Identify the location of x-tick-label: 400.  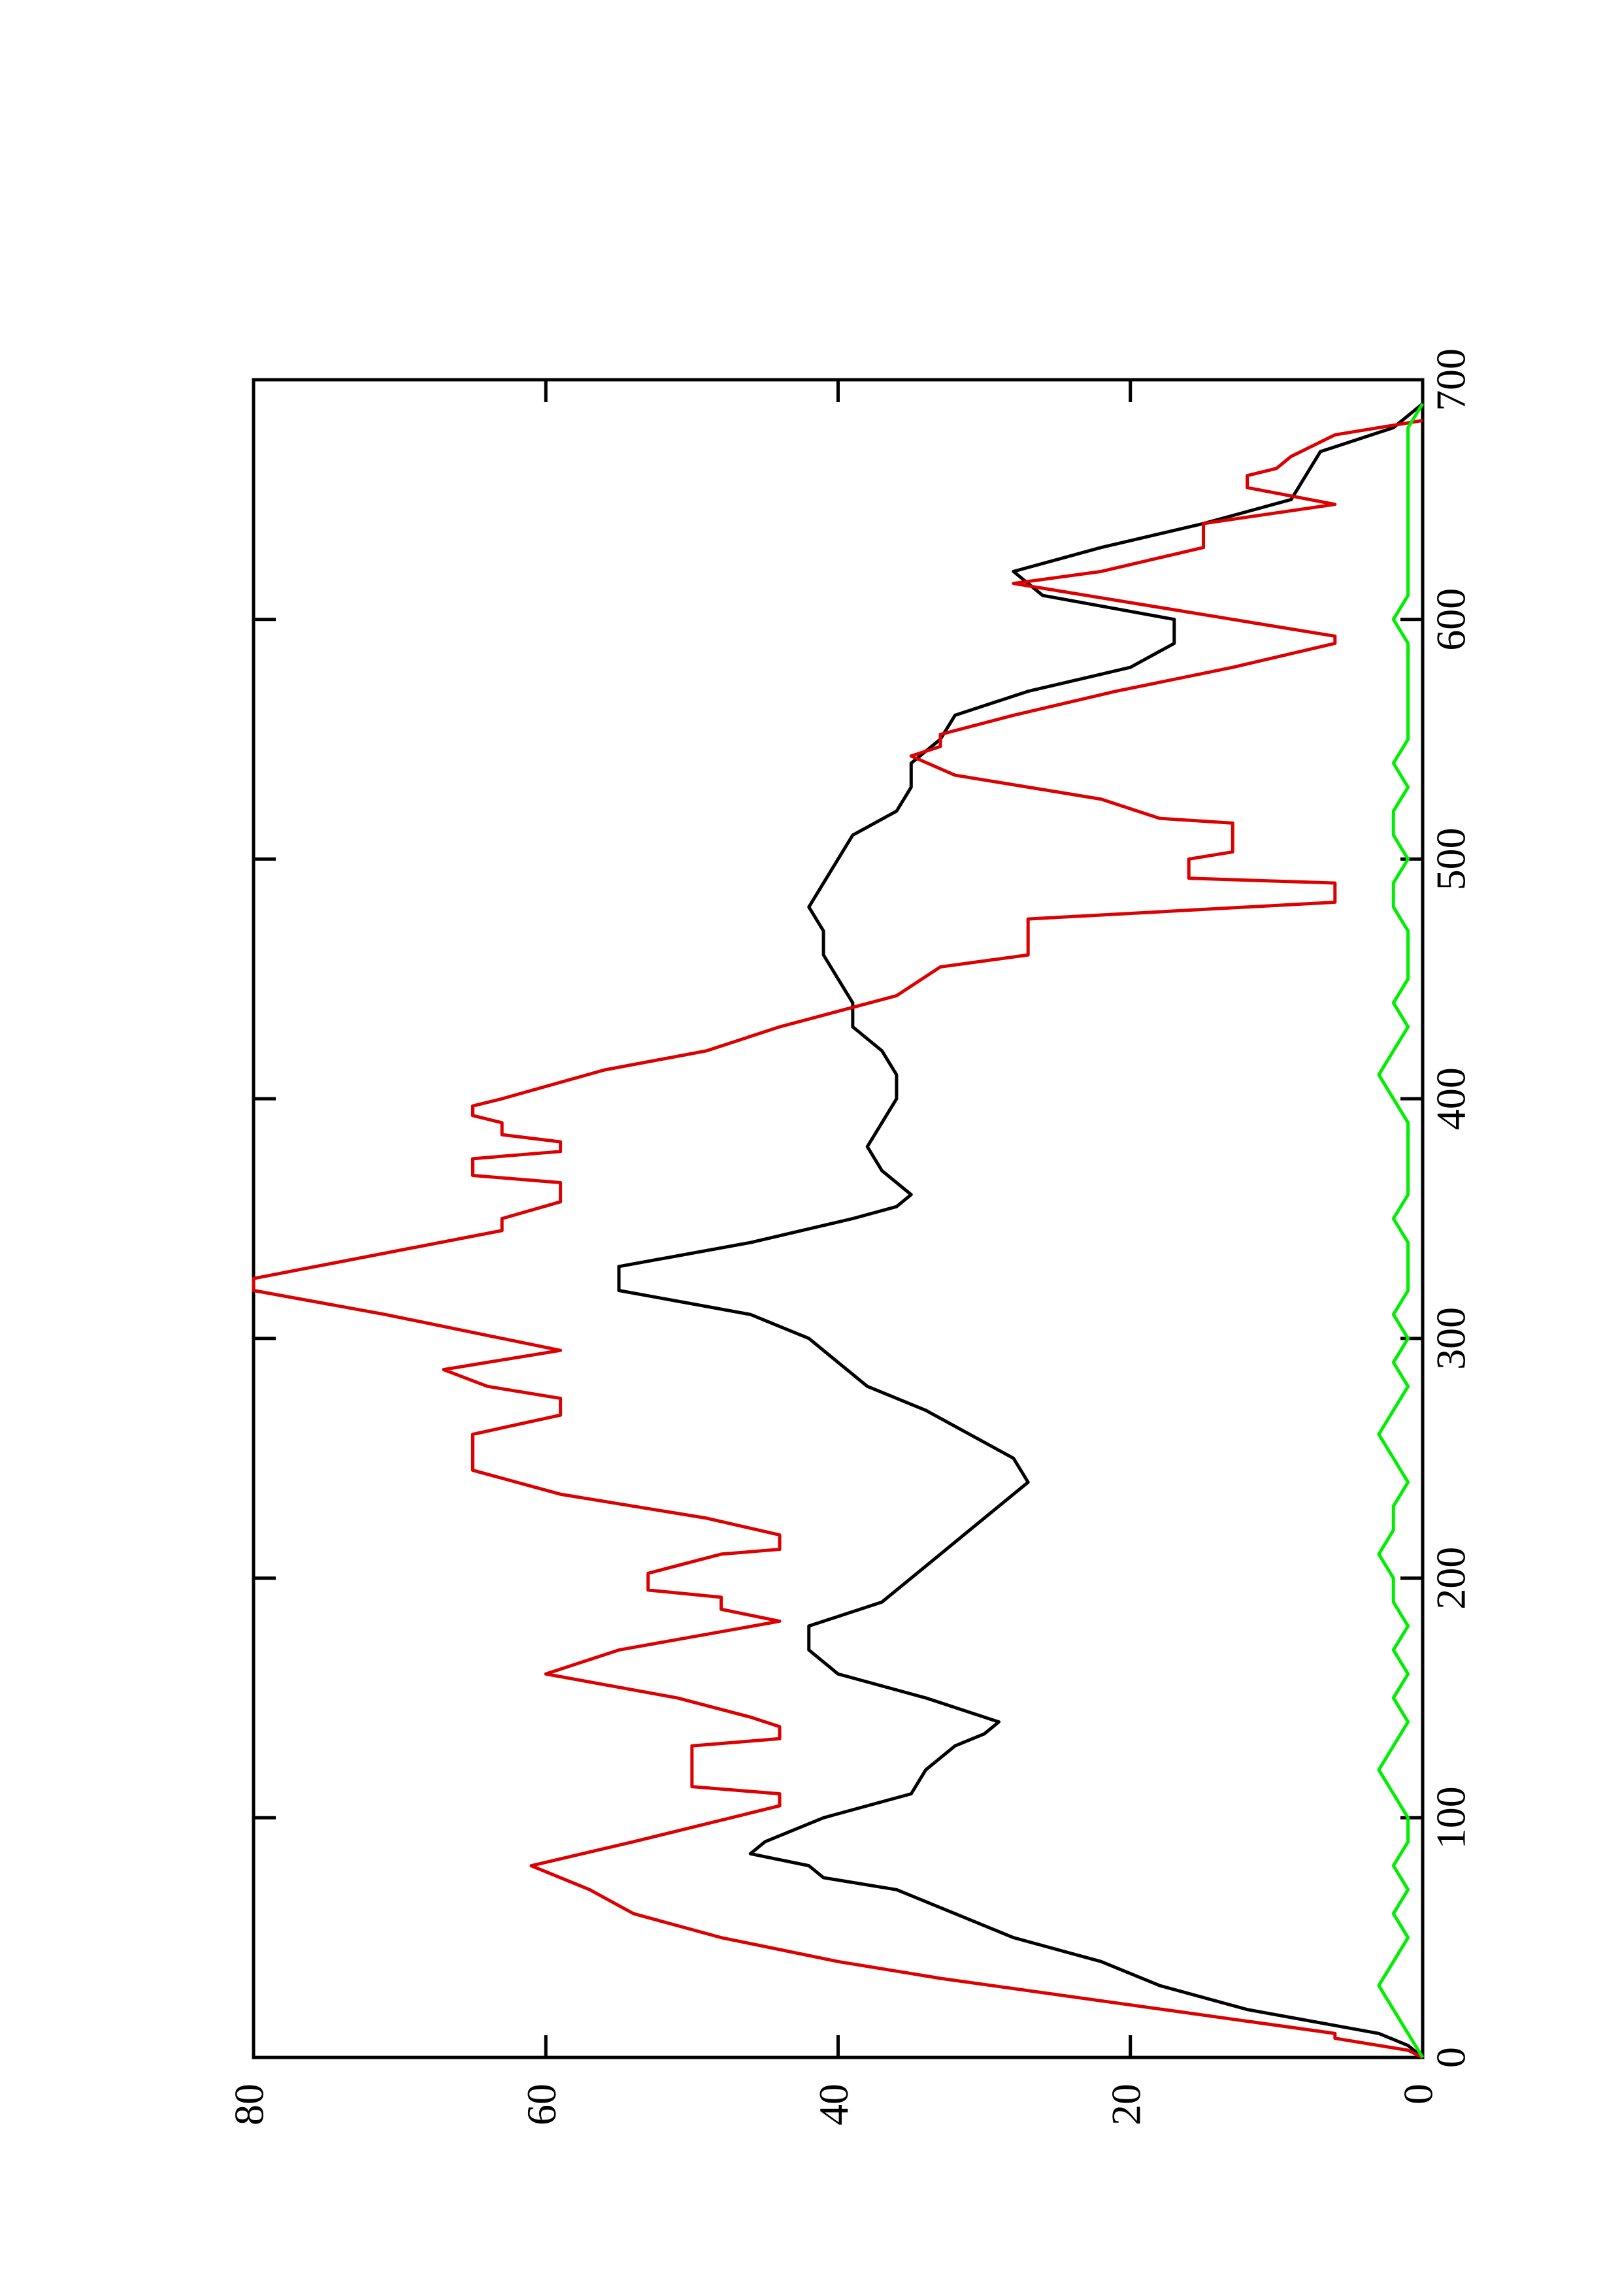
(1451, 1098).